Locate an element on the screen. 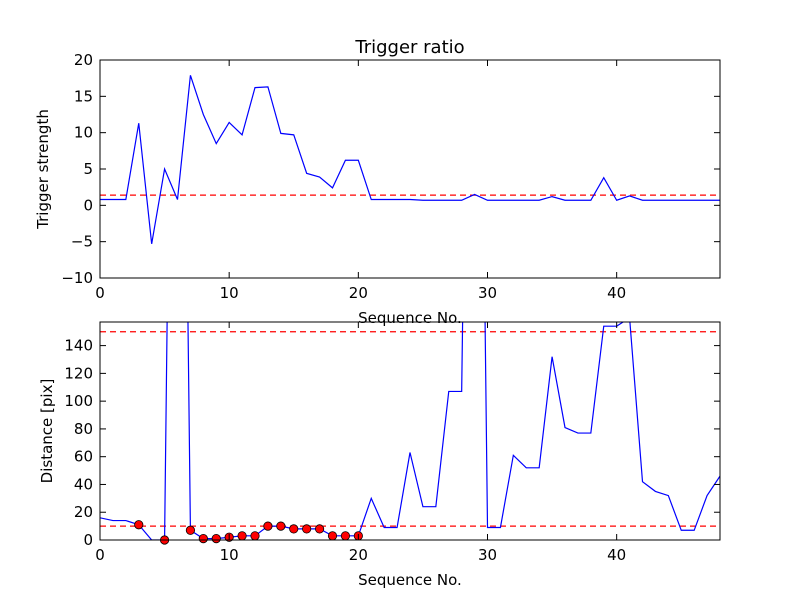 The width and height of the screenshot is (800, 600). y-tick-label: −10 is located at coordinates (77, 278).